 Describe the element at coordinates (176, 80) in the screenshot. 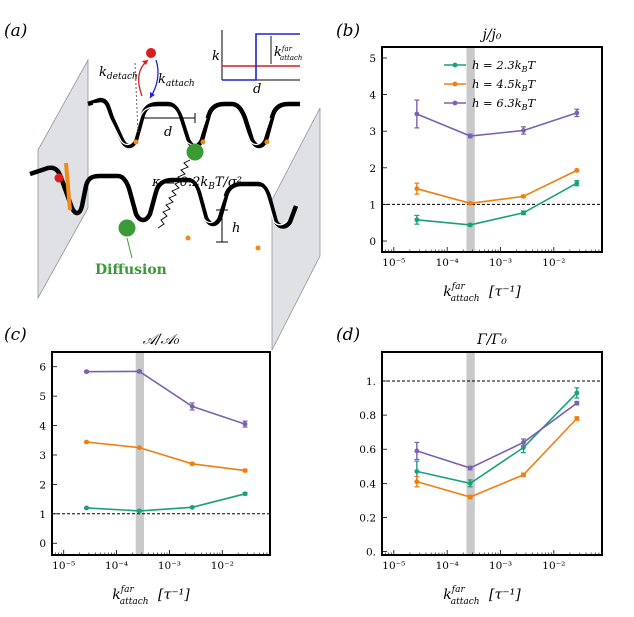

I see `k-attach-label: kattach` at that location.